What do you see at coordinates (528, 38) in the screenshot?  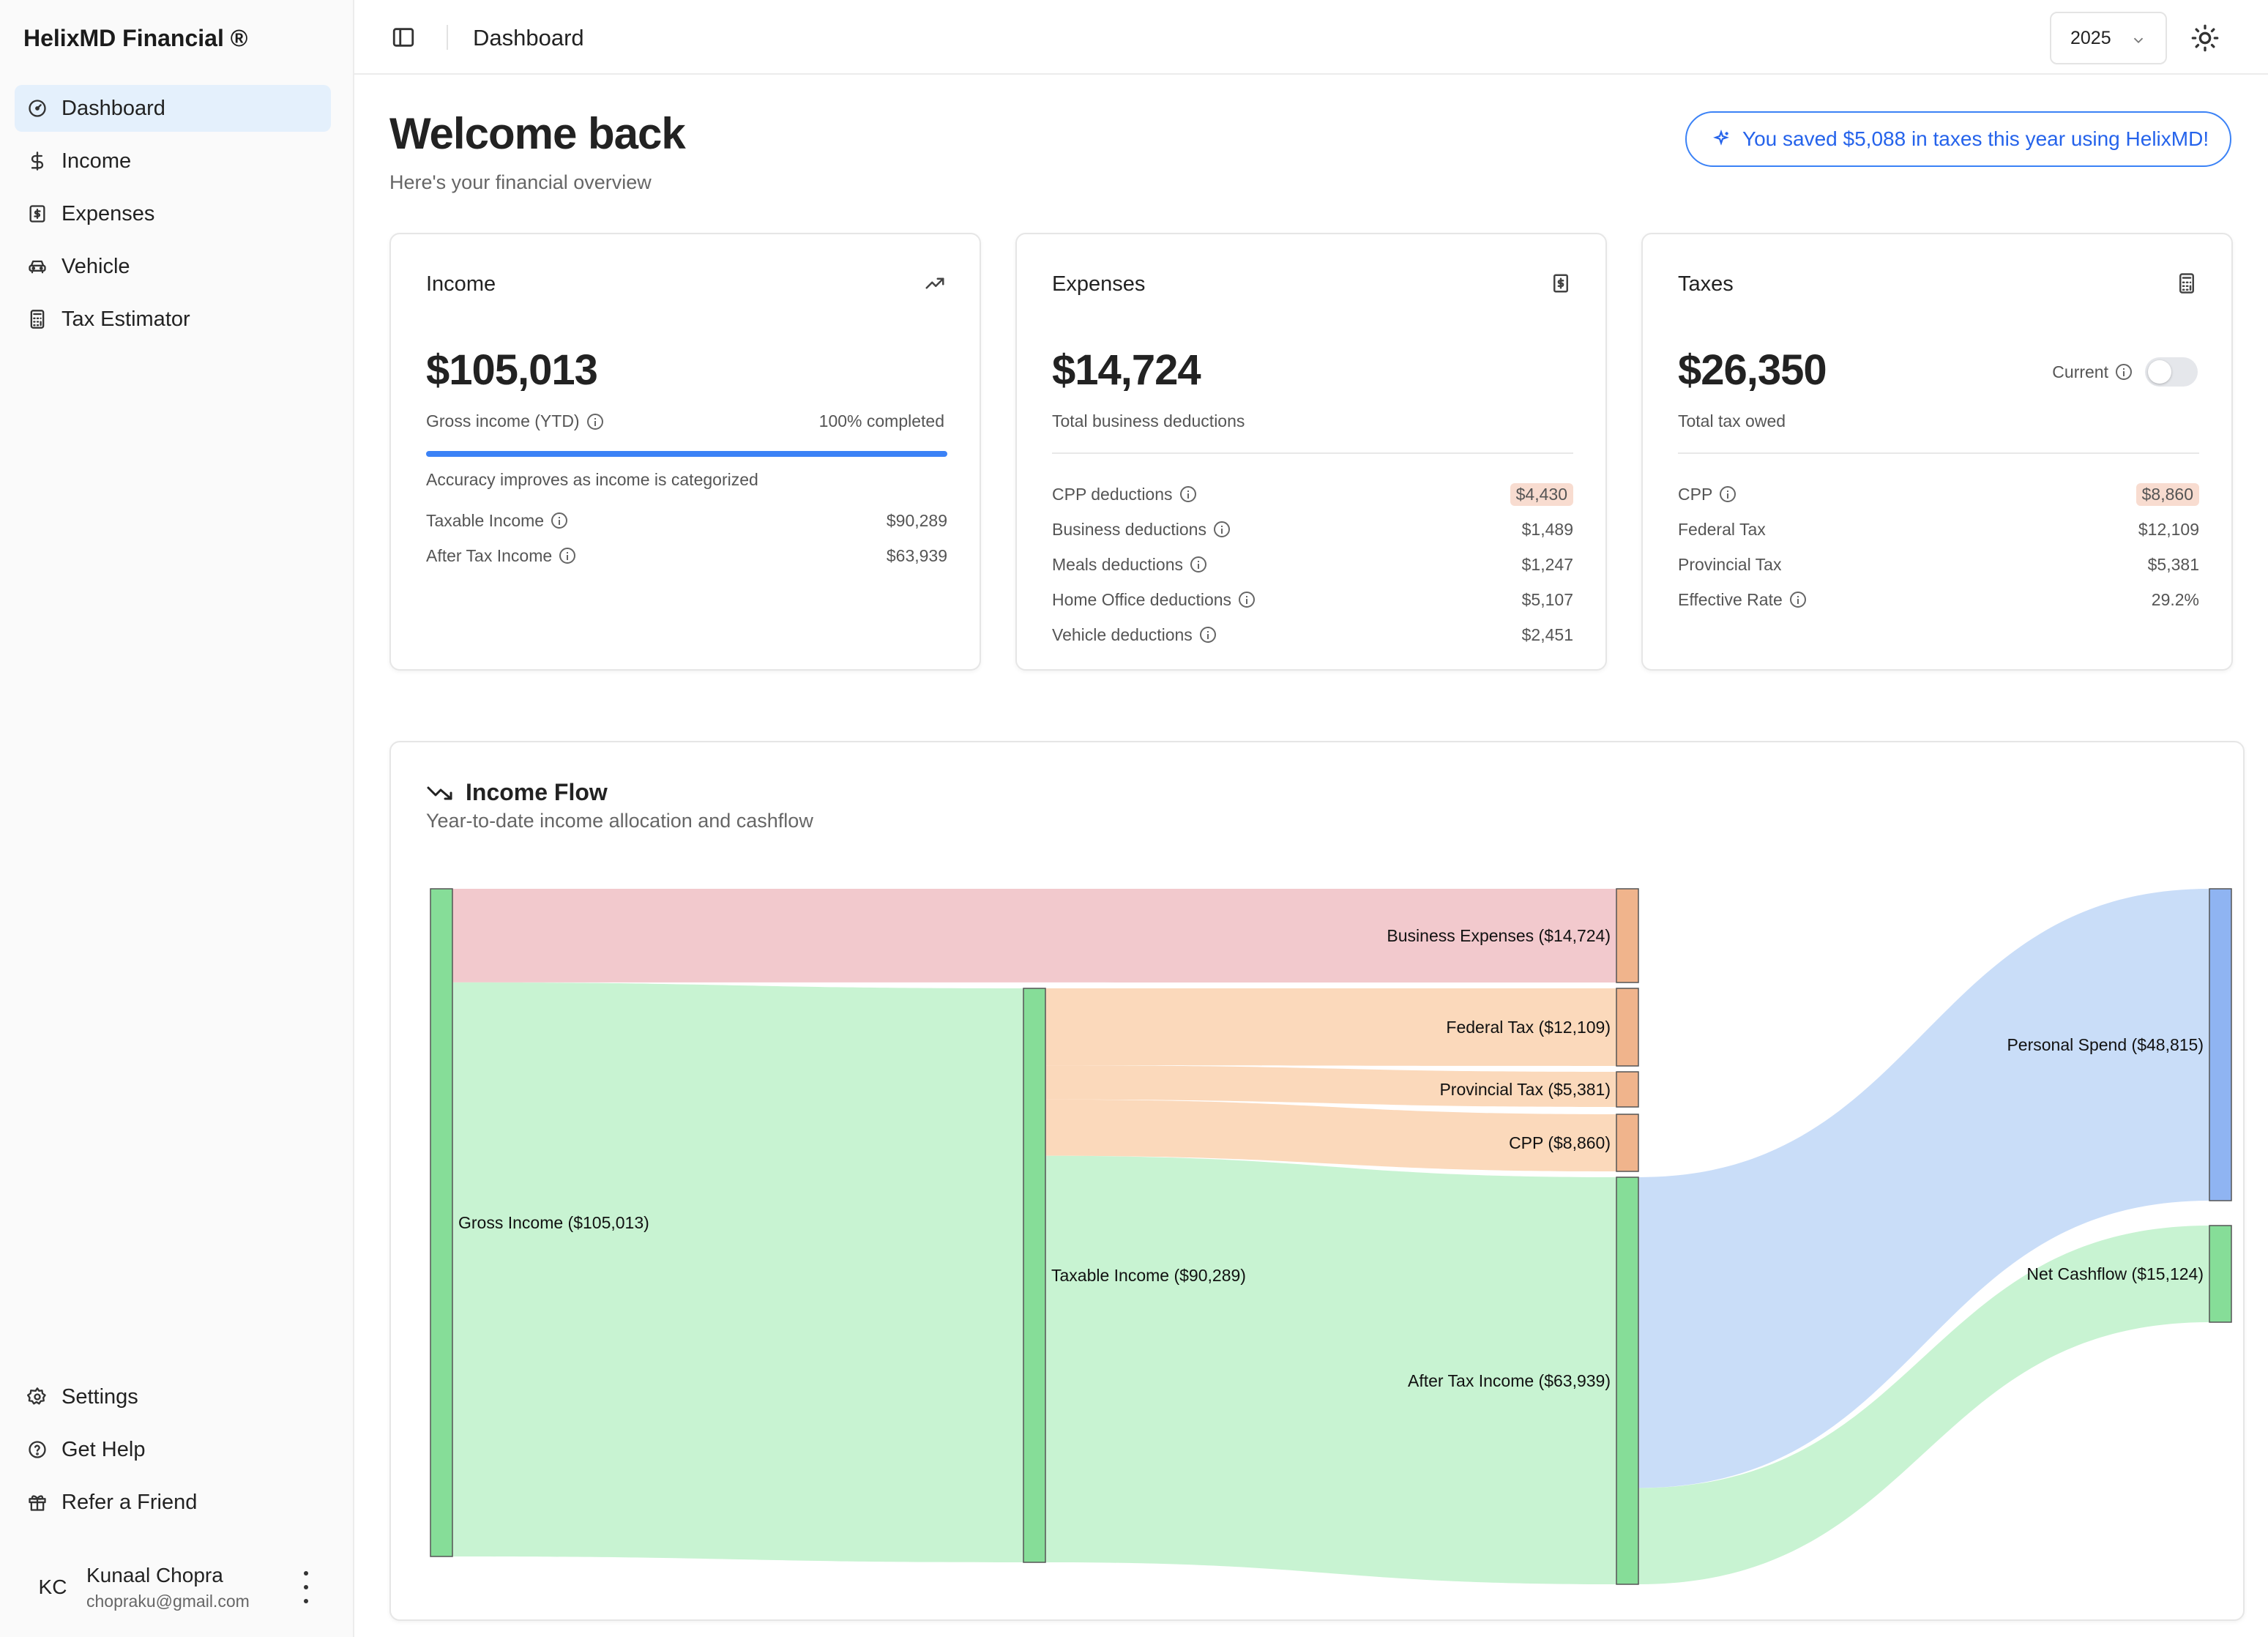 I see `breadcrumb: Dashboard` at bounding box center [528, 38].